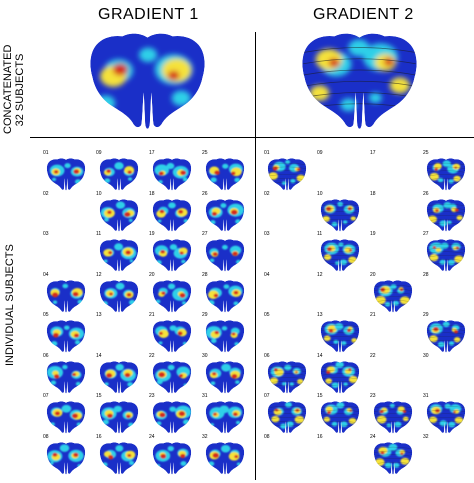 This screenshot has height=483, width=474. Describe the element at coordinates (205, 193) in the screenshot. I see `subject-number: 26` at that location.